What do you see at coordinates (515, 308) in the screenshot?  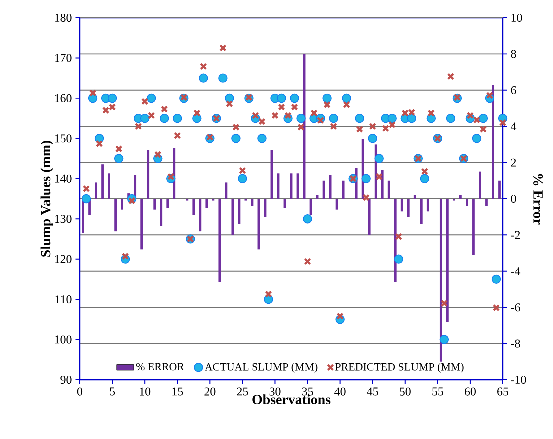 I see `y2-tick-label: -6` at bounding box center [515, 308].